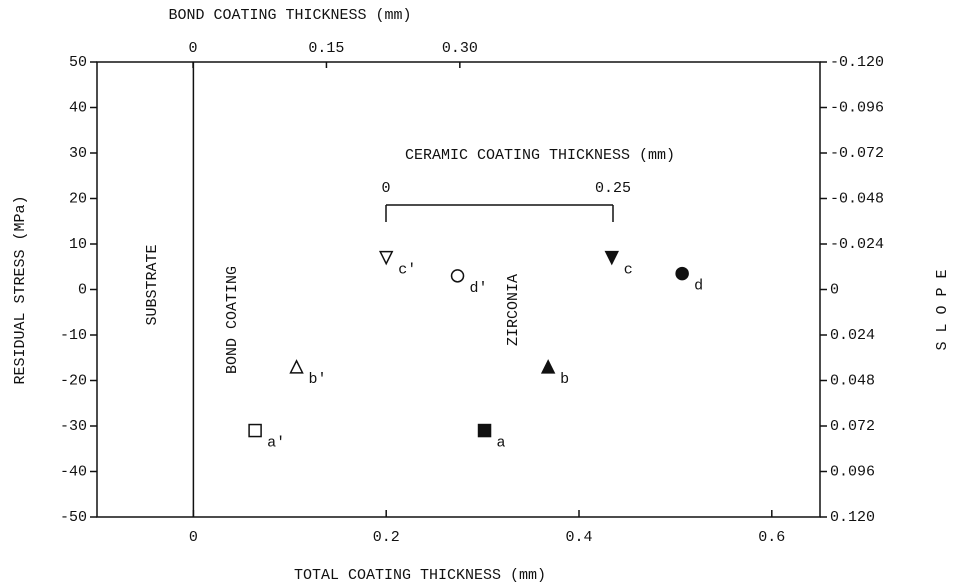 This screenshot has width=955, height=588. What do you see at coordinates (628, 270) in the screenshot?
I see `point-label: c` at bounding box center [628, 270].